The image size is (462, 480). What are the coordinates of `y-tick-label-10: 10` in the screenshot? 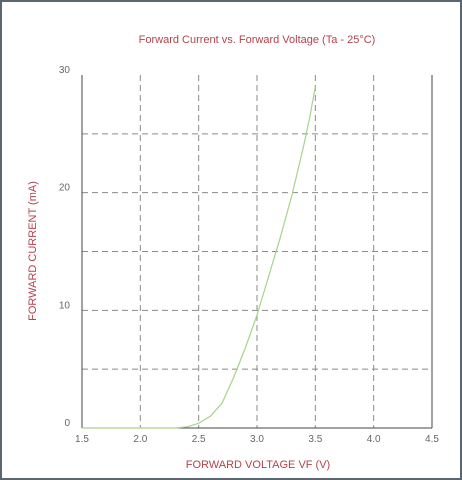 It's located at (65, 305).